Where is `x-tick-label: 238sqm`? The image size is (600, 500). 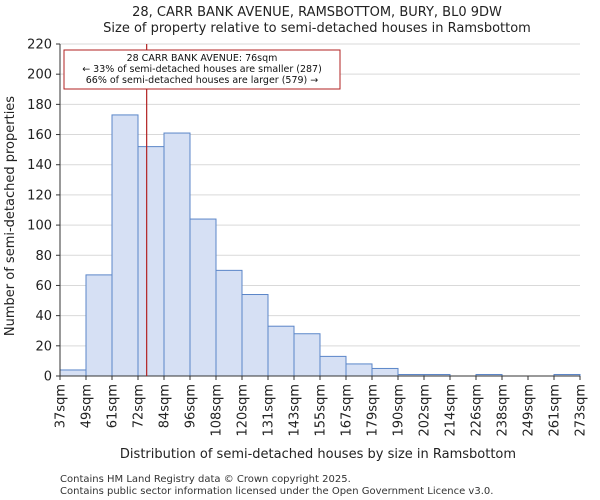 x-tick-label: 238sqm is located at coordinates (503, 410).